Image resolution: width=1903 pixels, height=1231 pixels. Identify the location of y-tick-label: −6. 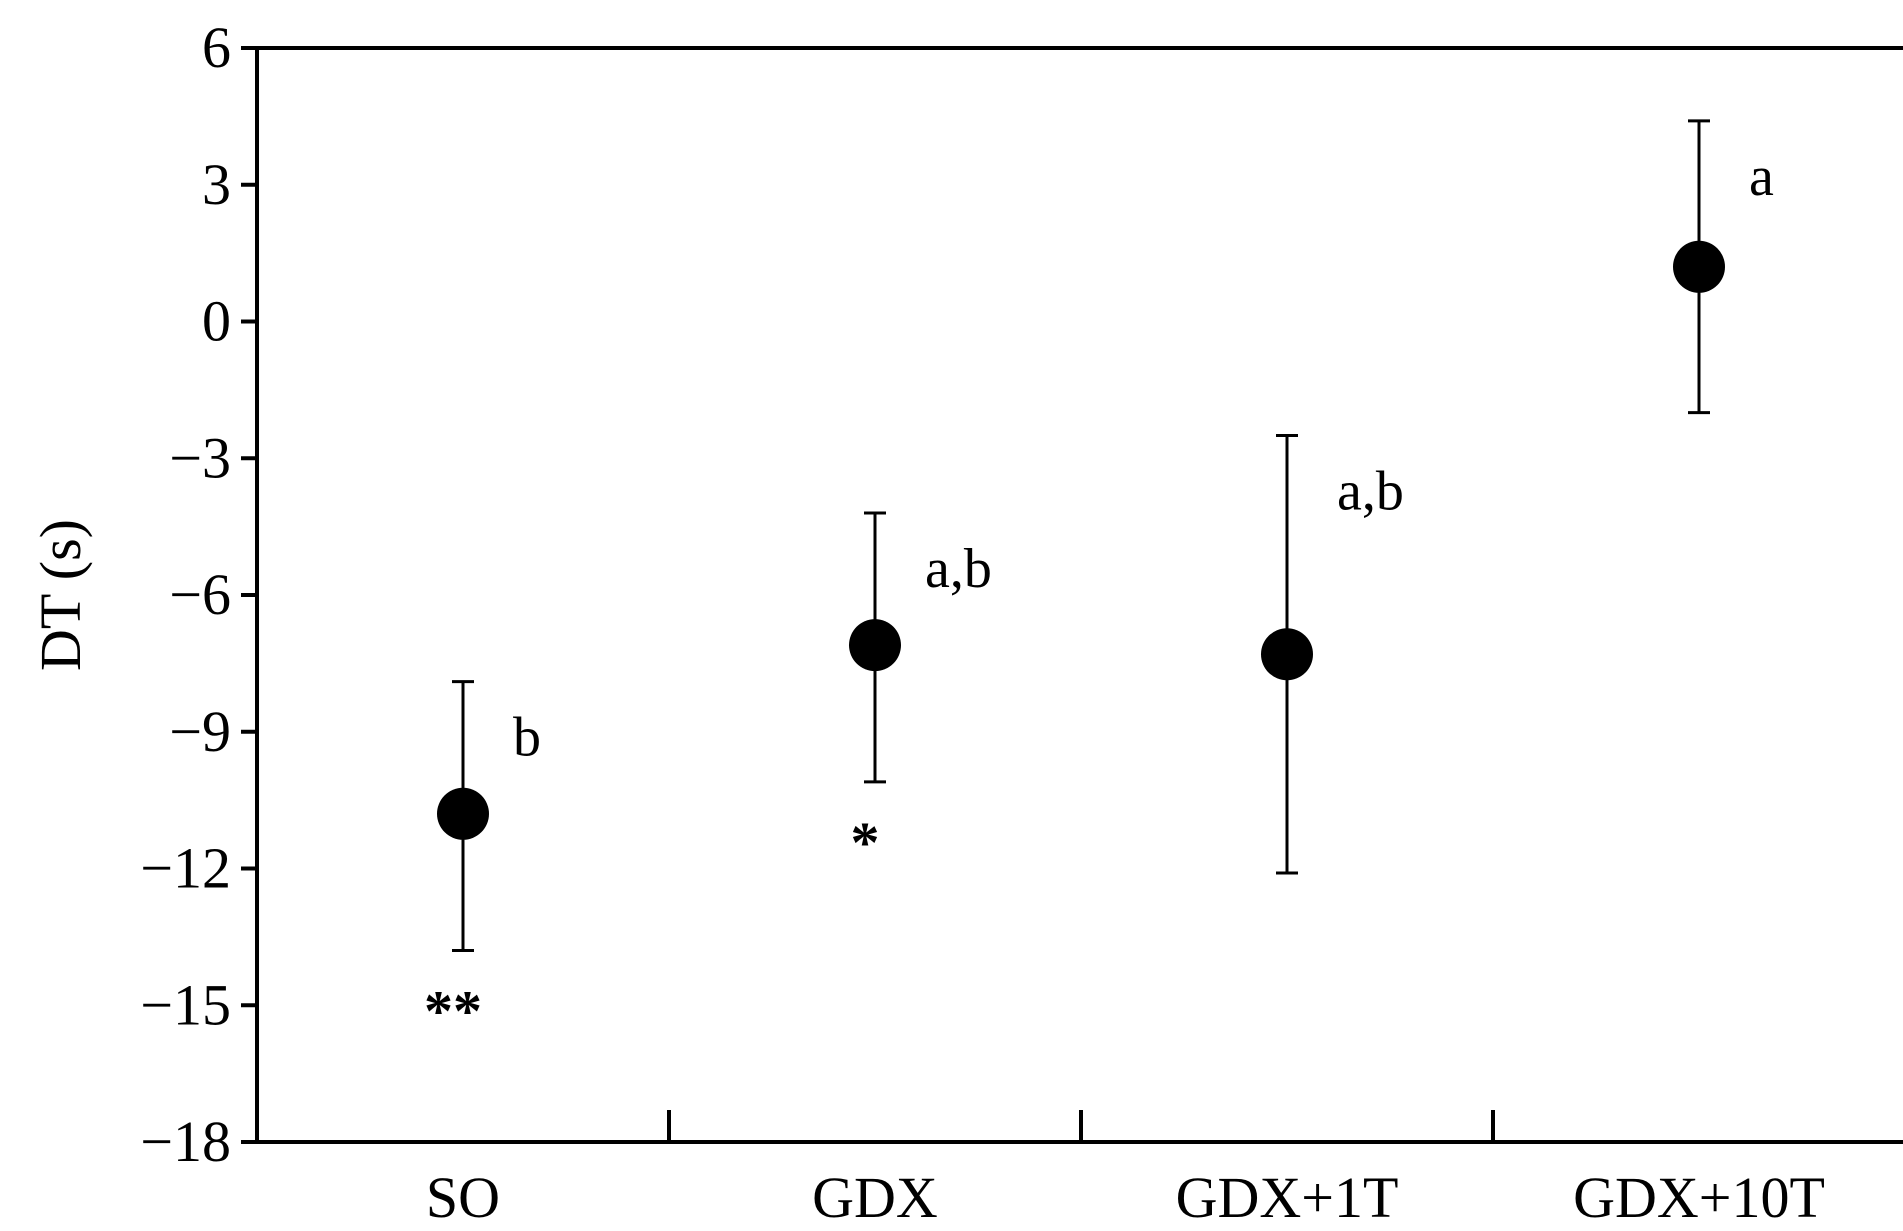
(200, 594).